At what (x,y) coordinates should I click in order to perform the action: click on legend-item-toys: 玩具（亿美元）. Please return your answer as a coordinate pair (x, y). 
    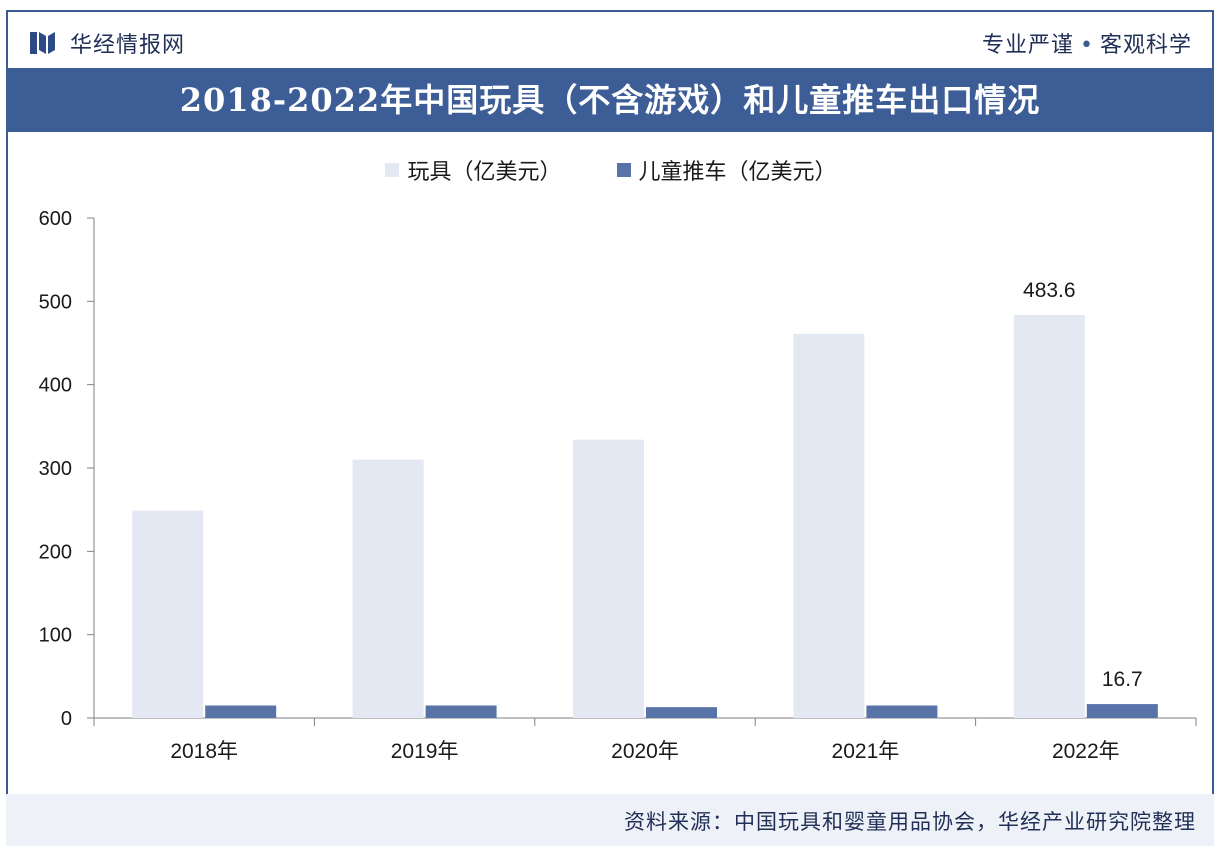
    Looking at the image, I should click on (473, 170).